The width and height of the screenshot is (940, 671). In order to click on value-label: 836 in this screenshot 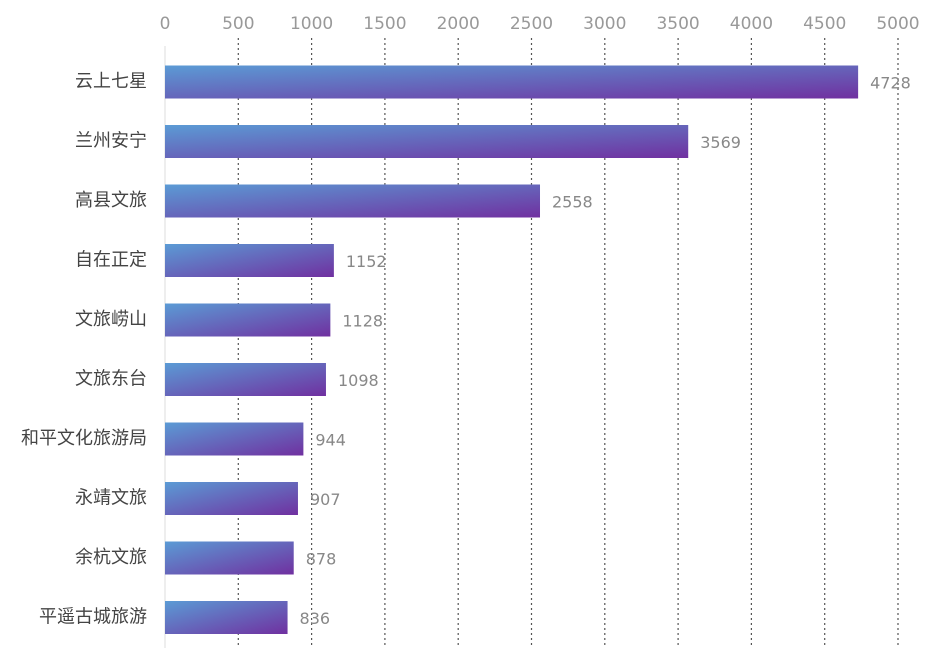, I will do `click(315, 618)`.